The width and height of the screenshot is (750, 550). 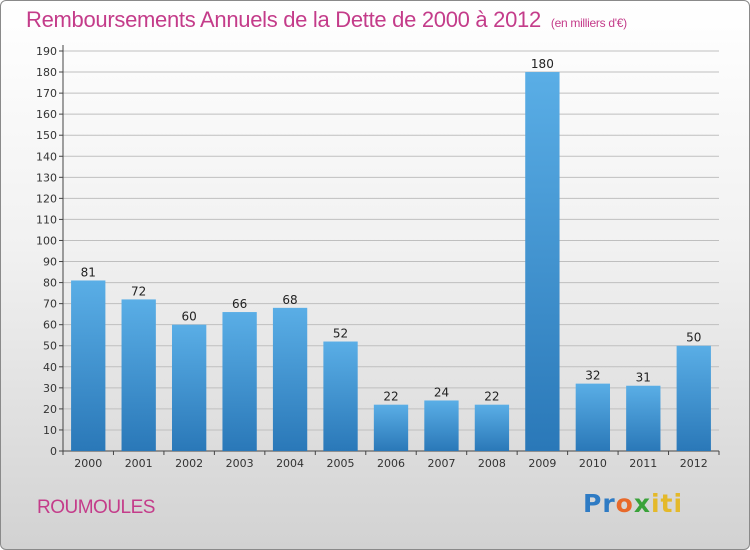 I want to click on y-tick-label: 30, so click(x=50, y=388).